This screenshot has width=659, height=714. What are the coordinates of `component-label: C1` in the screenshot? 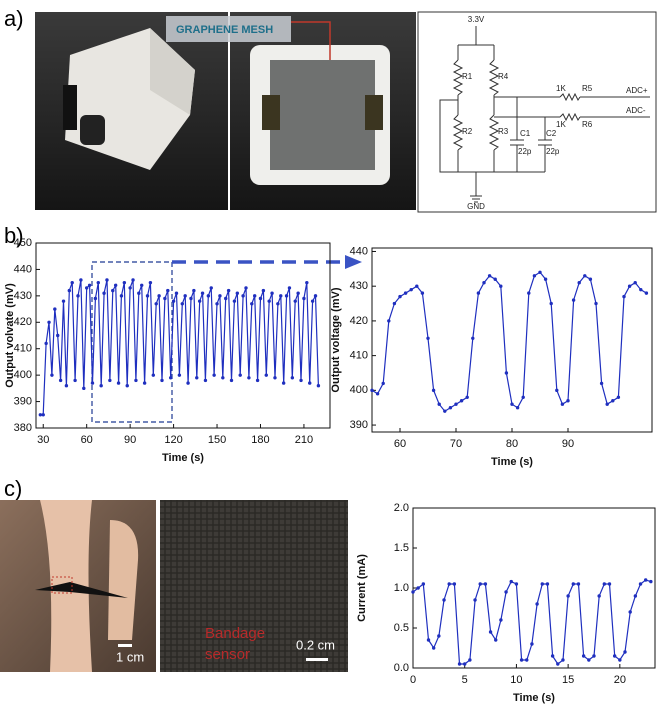 It's located at (525, 133).